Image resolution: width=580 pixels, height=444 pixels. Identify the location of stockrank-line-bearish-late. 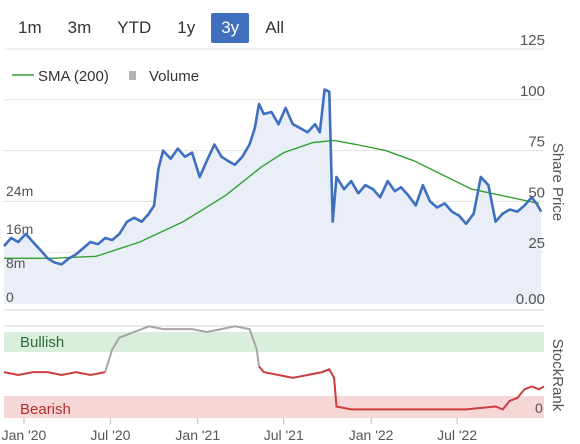
(401, 388).